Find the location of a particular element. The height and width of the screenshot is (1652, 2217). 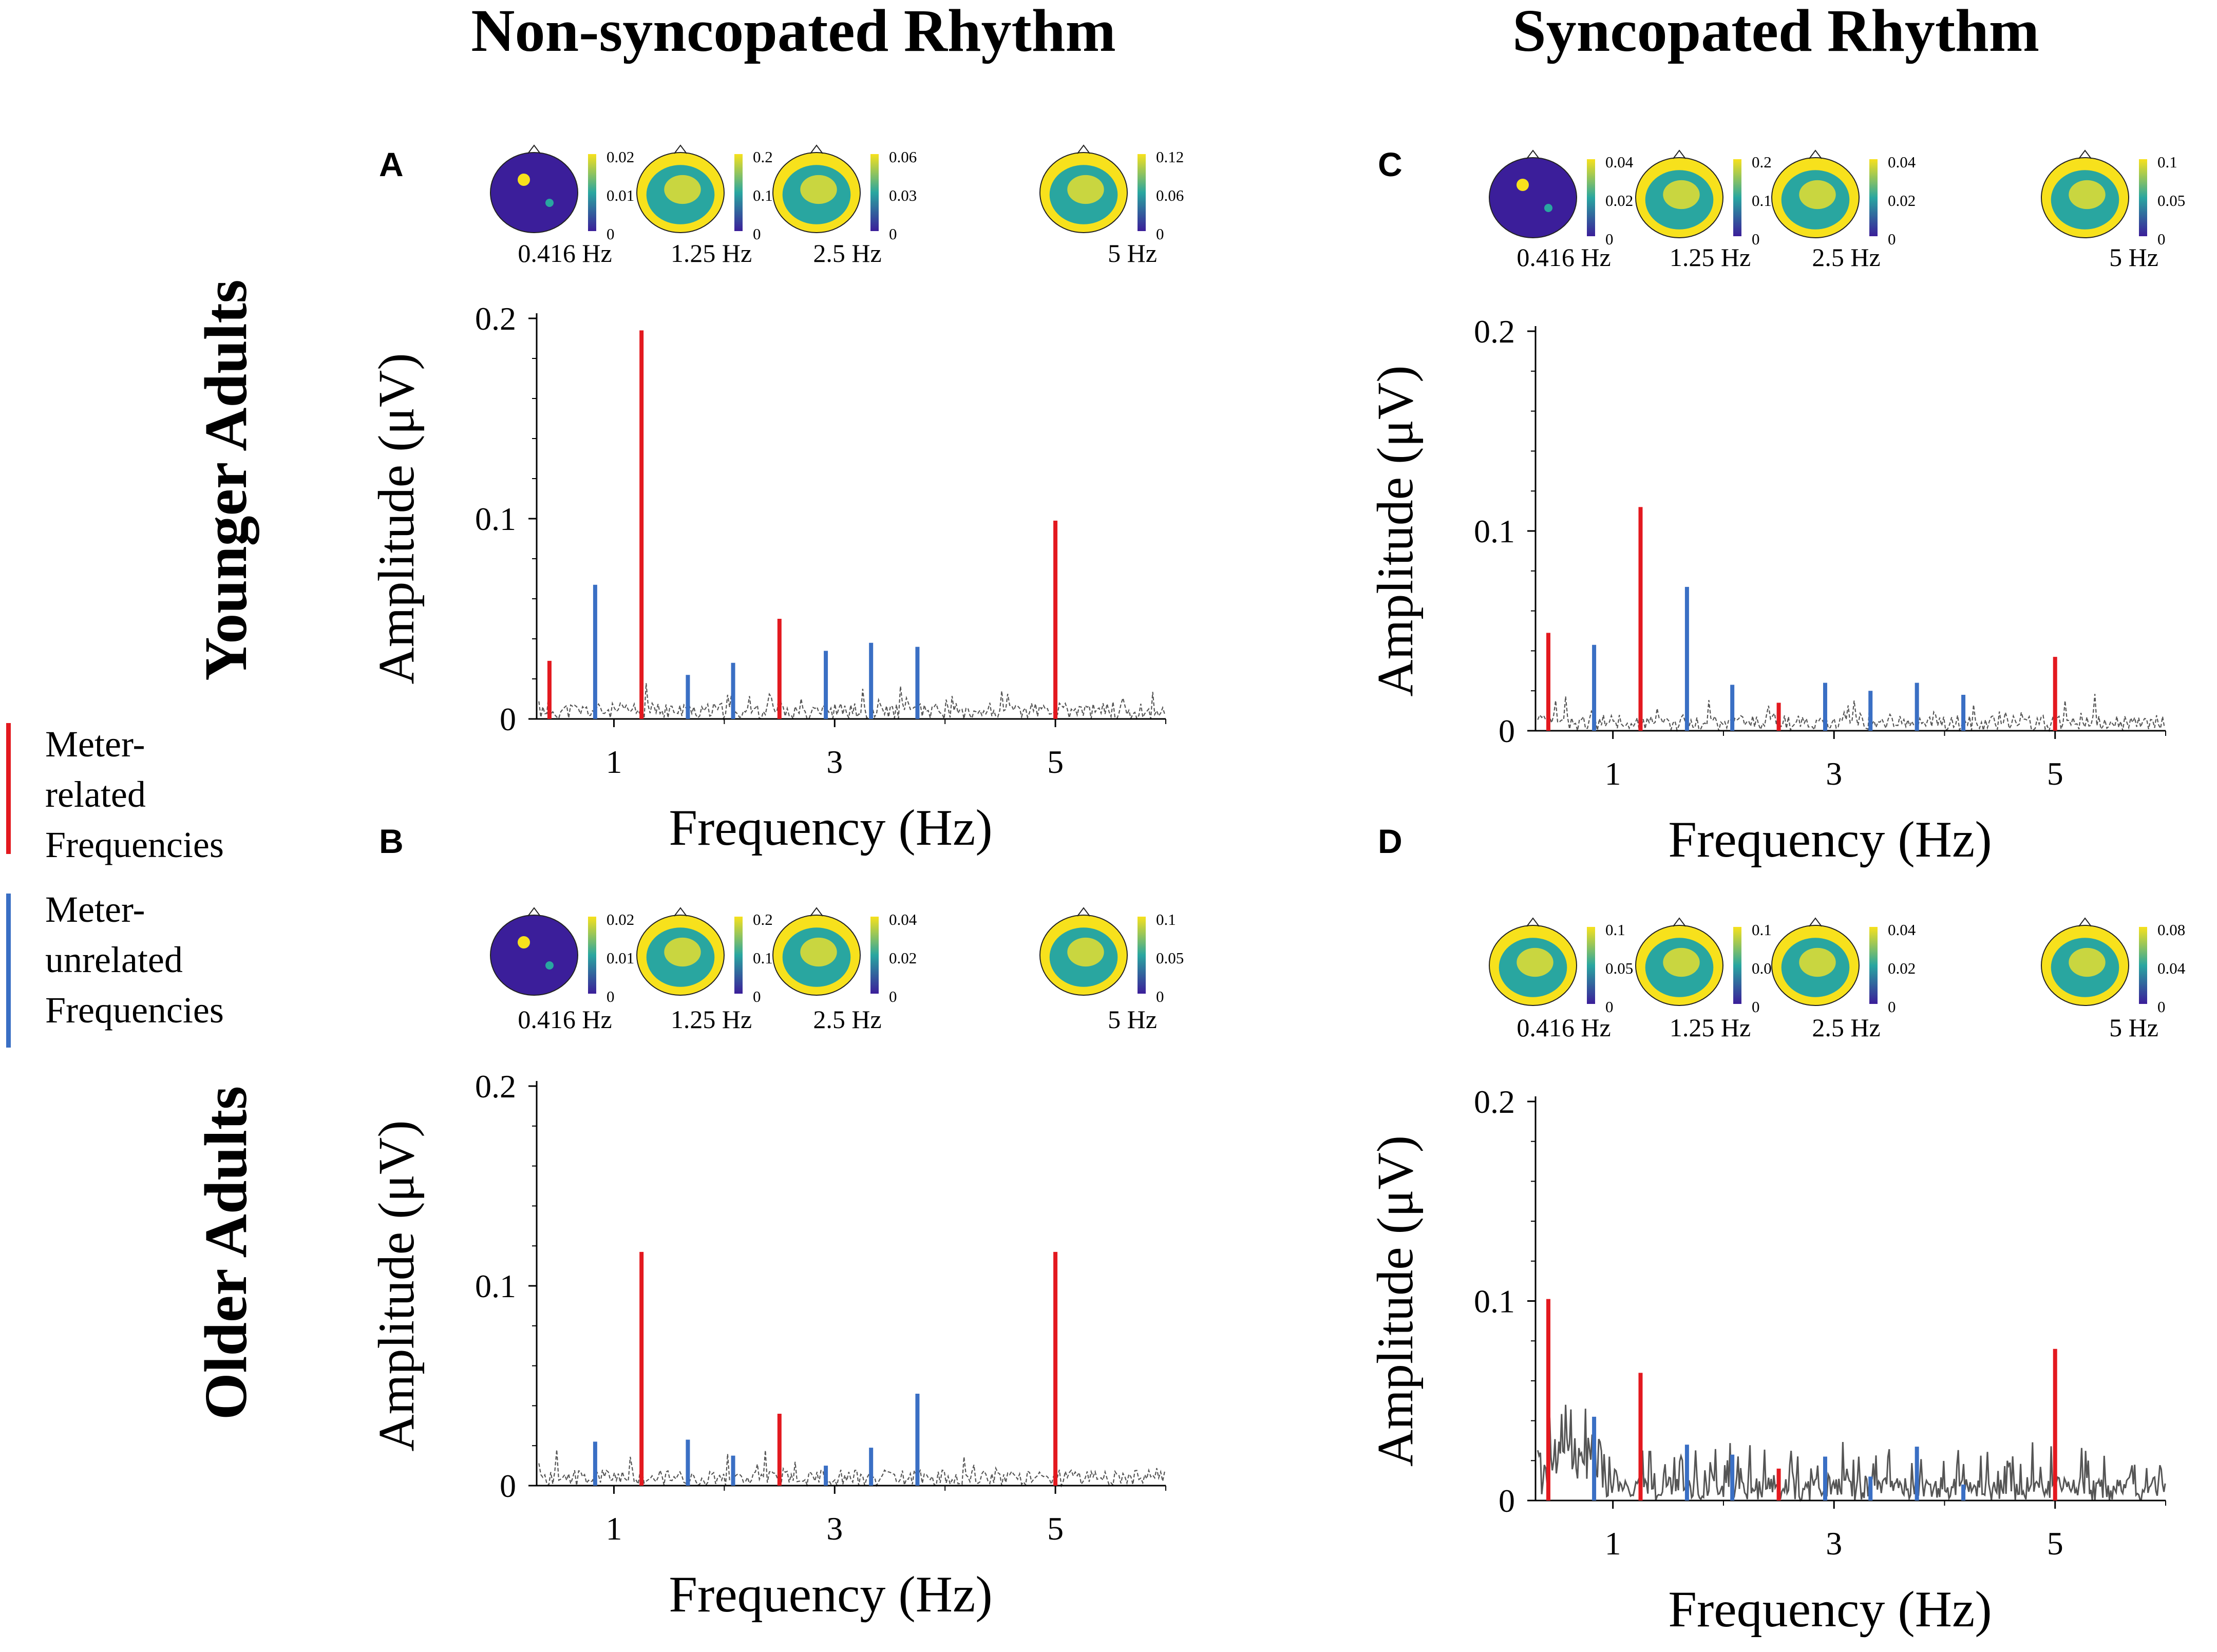

noise-trace is located at coordinates (1851, 1453).